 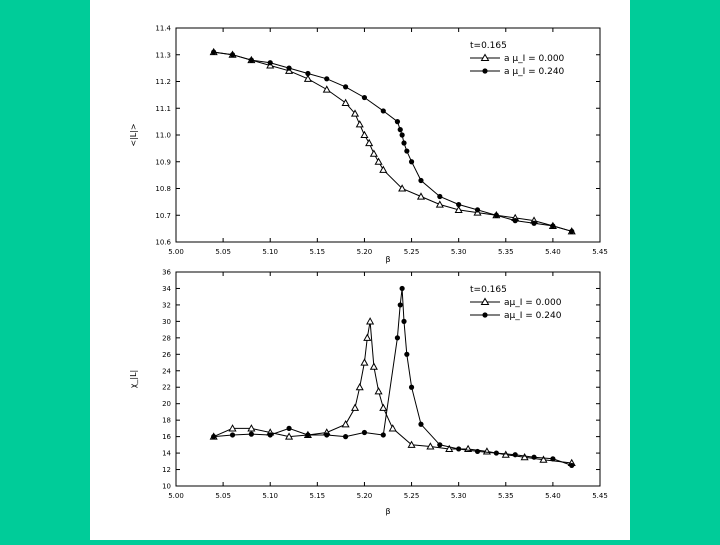 I want to click on y-tick-label: 10.7, so click(x=163, y=216).